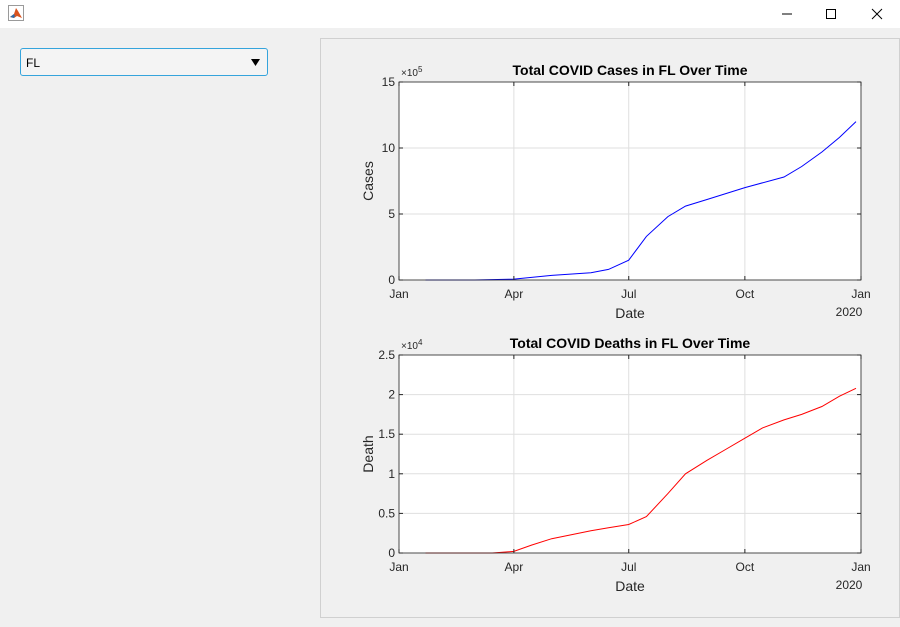  Describe the element at coordinates (420, 342) in the screenshot. I see `y-exponent-power: 4` at that location.